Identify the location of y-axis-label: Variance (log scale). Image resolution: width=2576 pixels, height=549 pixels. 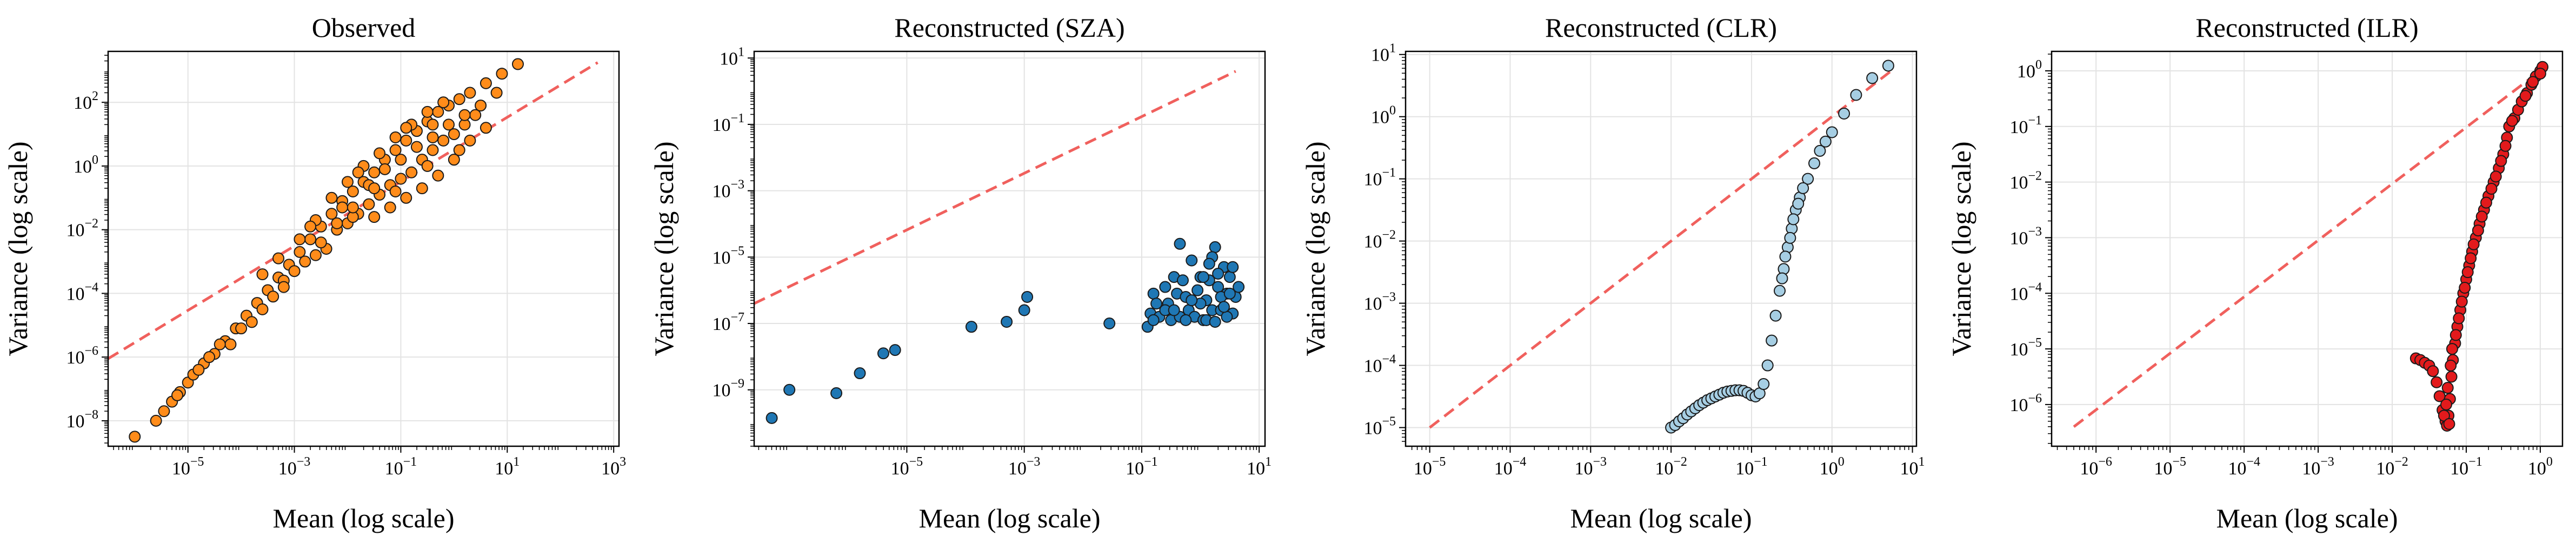
(1315, 249).